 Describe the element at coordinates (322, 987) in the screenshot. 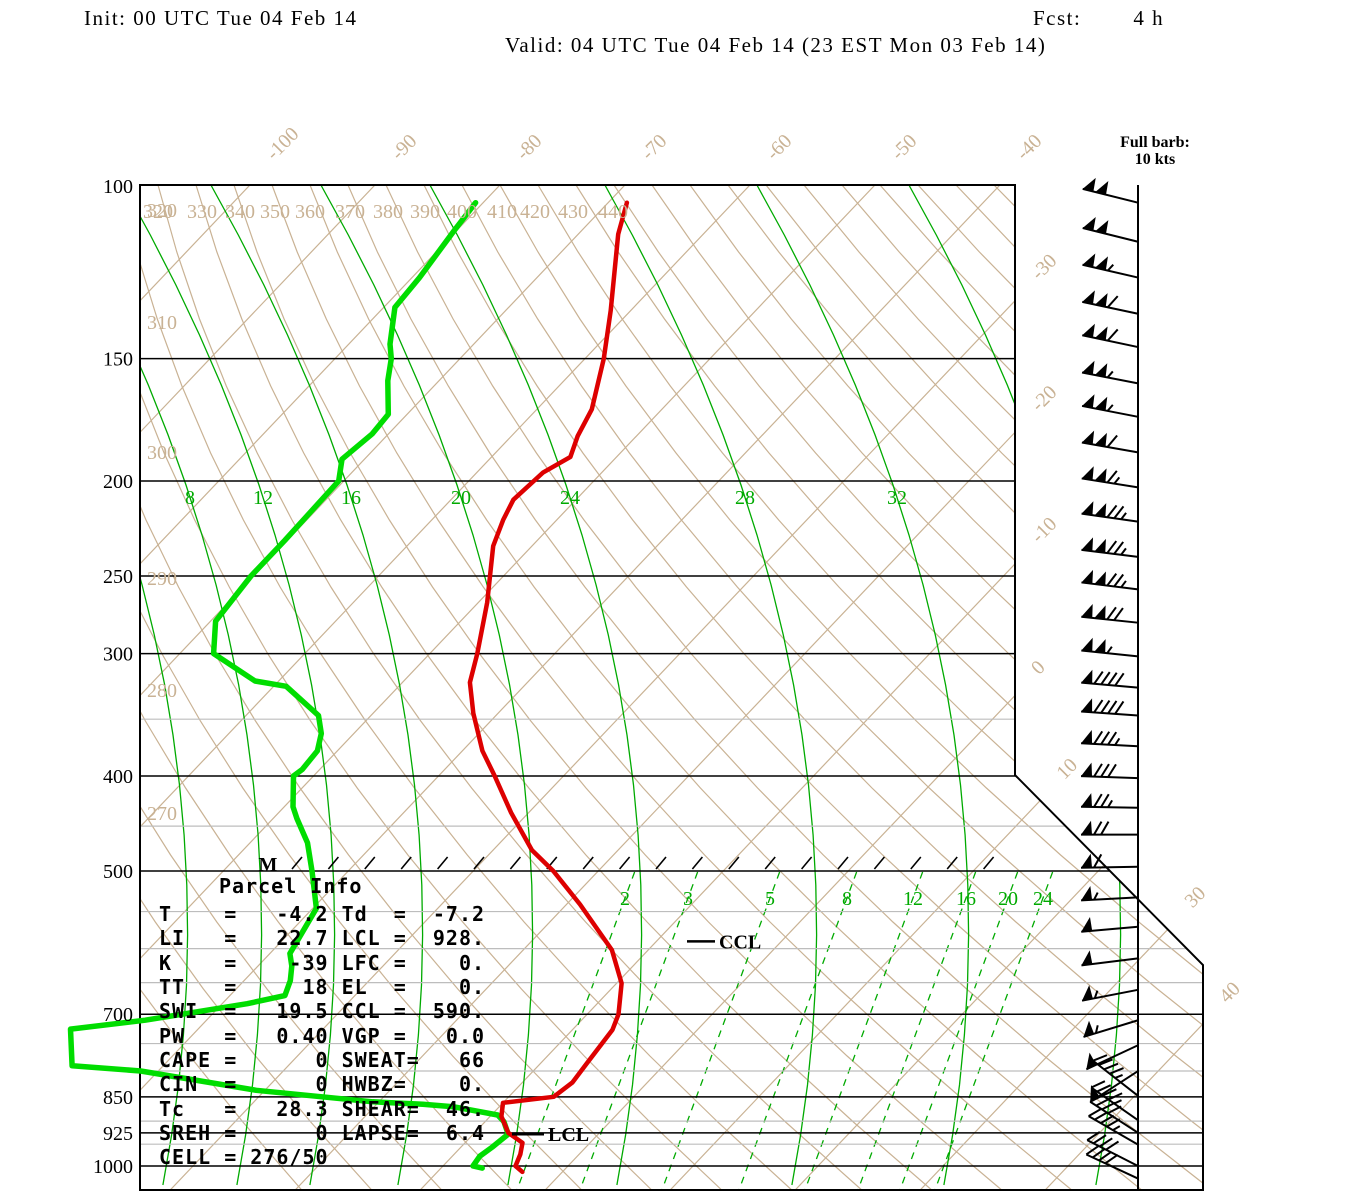

I see `parcel-line: TT = 18 EL = 0.` at that location.